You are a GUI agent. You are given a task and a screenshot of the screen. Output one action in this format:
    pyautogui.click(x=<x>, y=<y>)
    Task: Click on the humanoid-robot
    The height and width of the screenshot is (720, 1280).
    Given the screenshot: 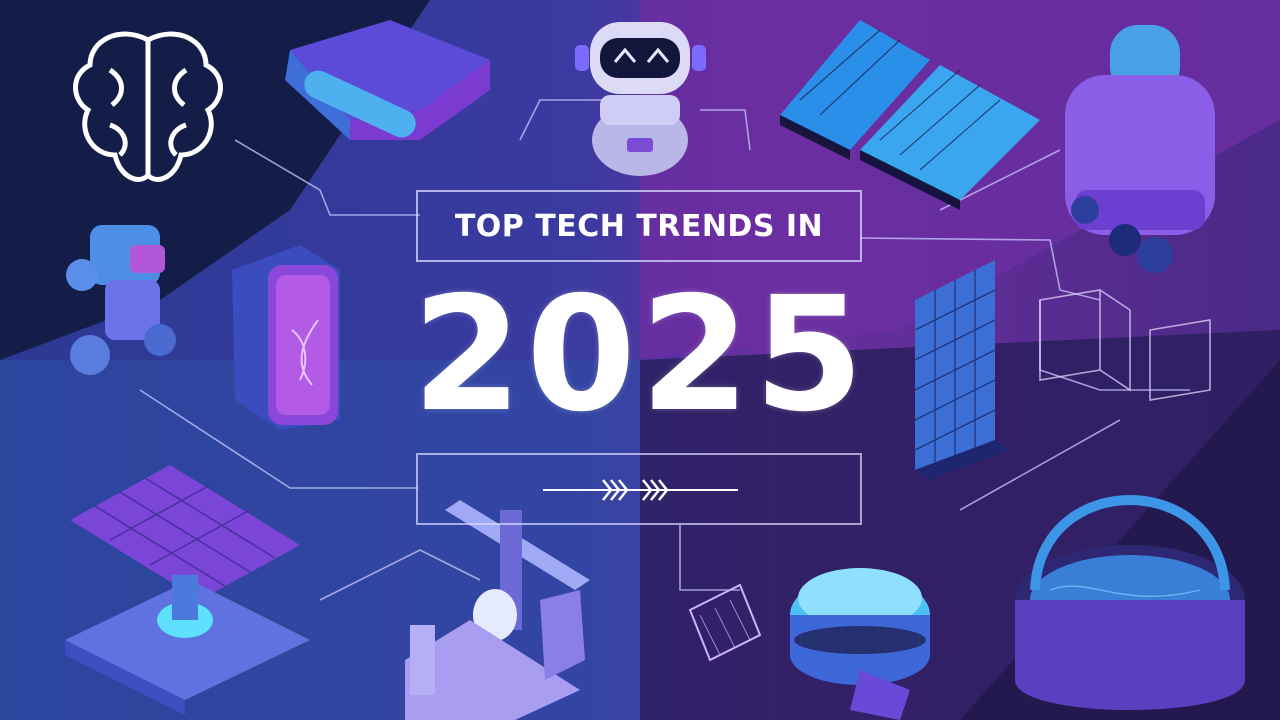 What is the action you would take?
    pyautogui.click(x=1140, y=149)
    